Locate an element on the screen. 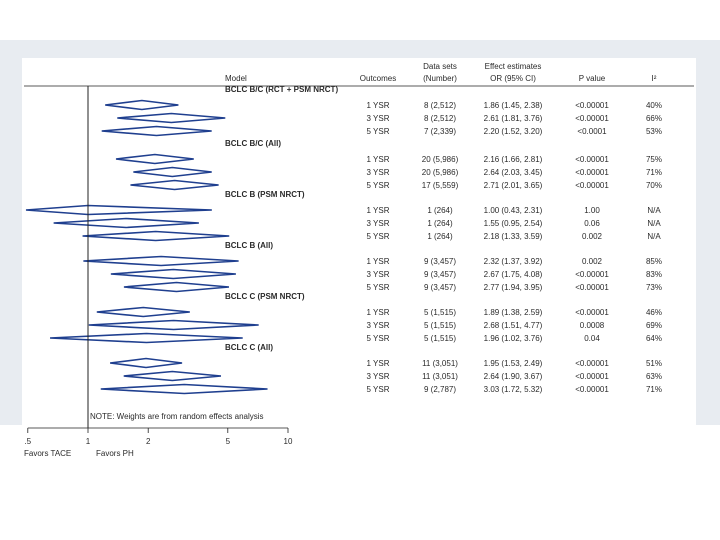 The width and height of the screenshot is (720, 540). effect-estimate: 2.61 (1.81, 3.76) is located at coordinates (513, 118).